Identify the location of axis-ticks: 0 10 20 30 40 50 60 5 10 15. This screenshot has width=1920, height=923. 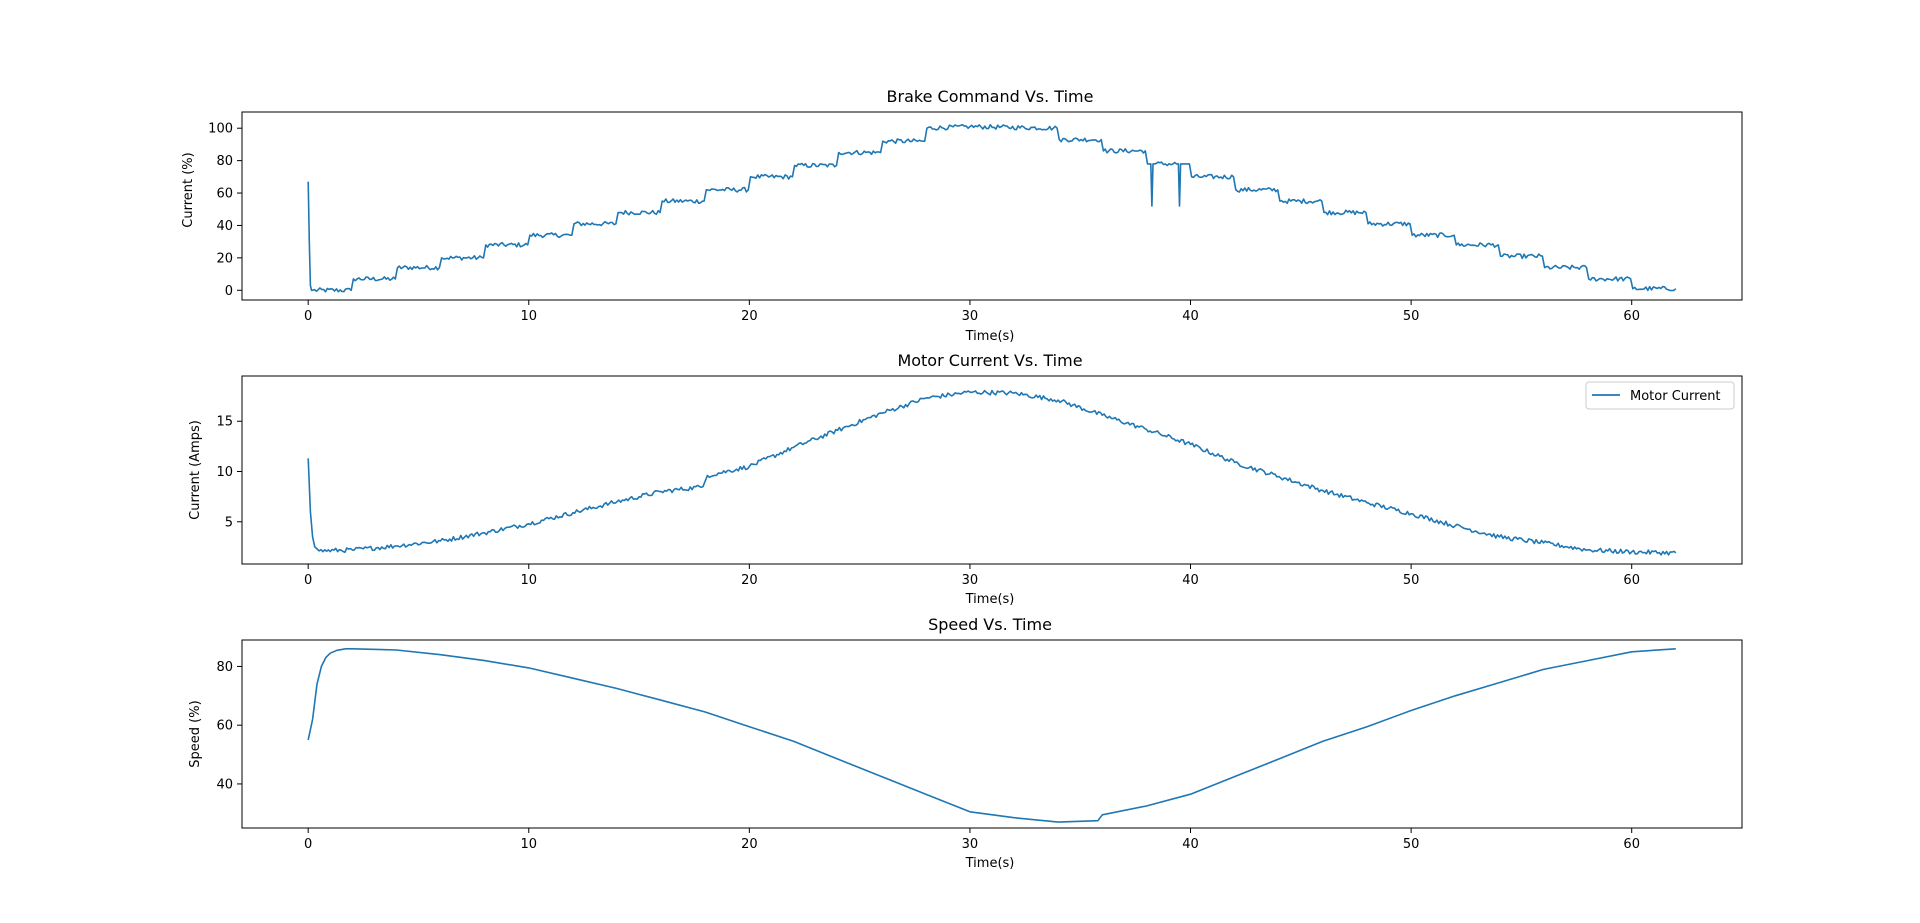
(928, 501).